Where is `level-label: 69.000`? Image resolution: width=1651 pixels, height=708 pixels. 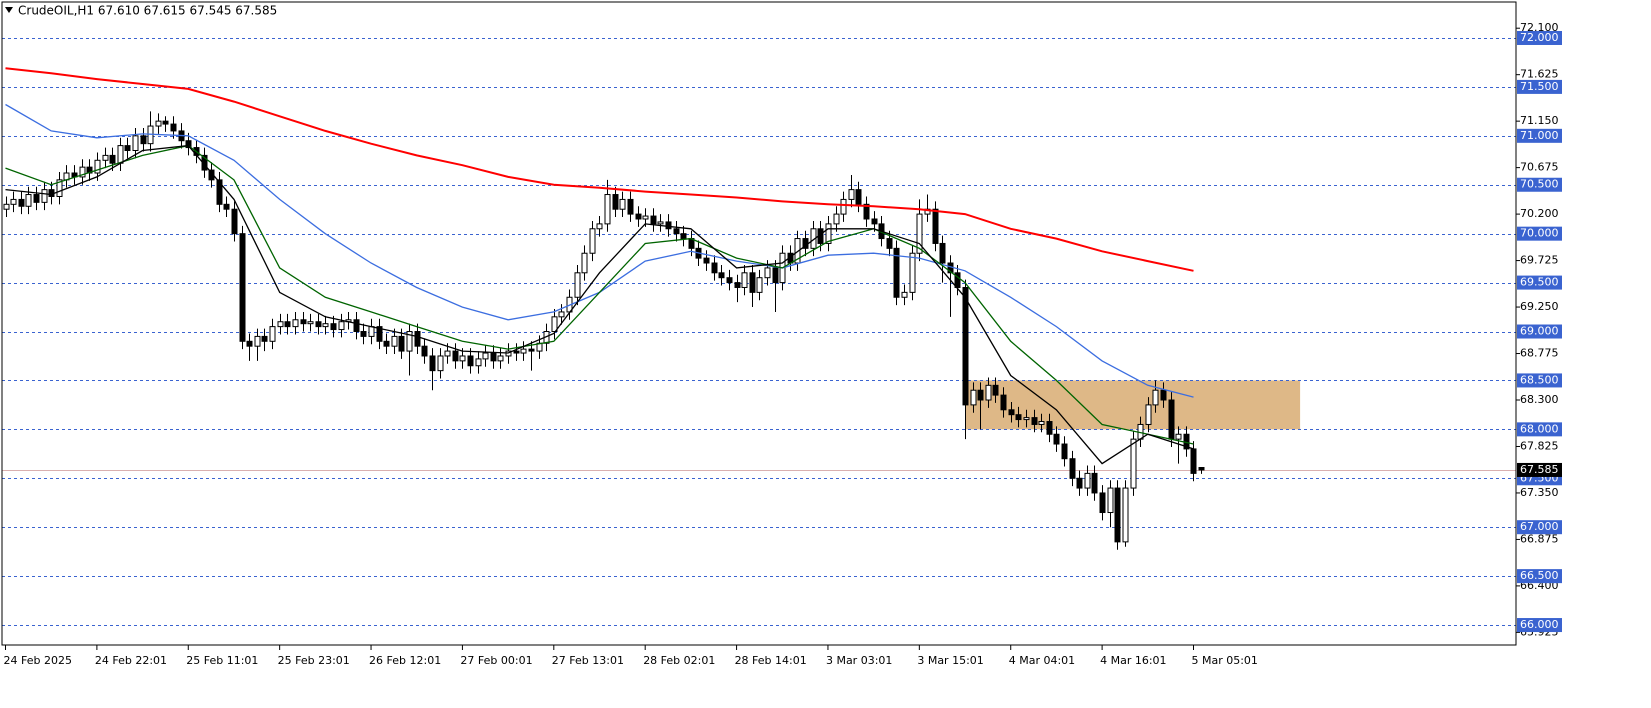
level-label: 69.000 is located at coordinates (1539, 331).